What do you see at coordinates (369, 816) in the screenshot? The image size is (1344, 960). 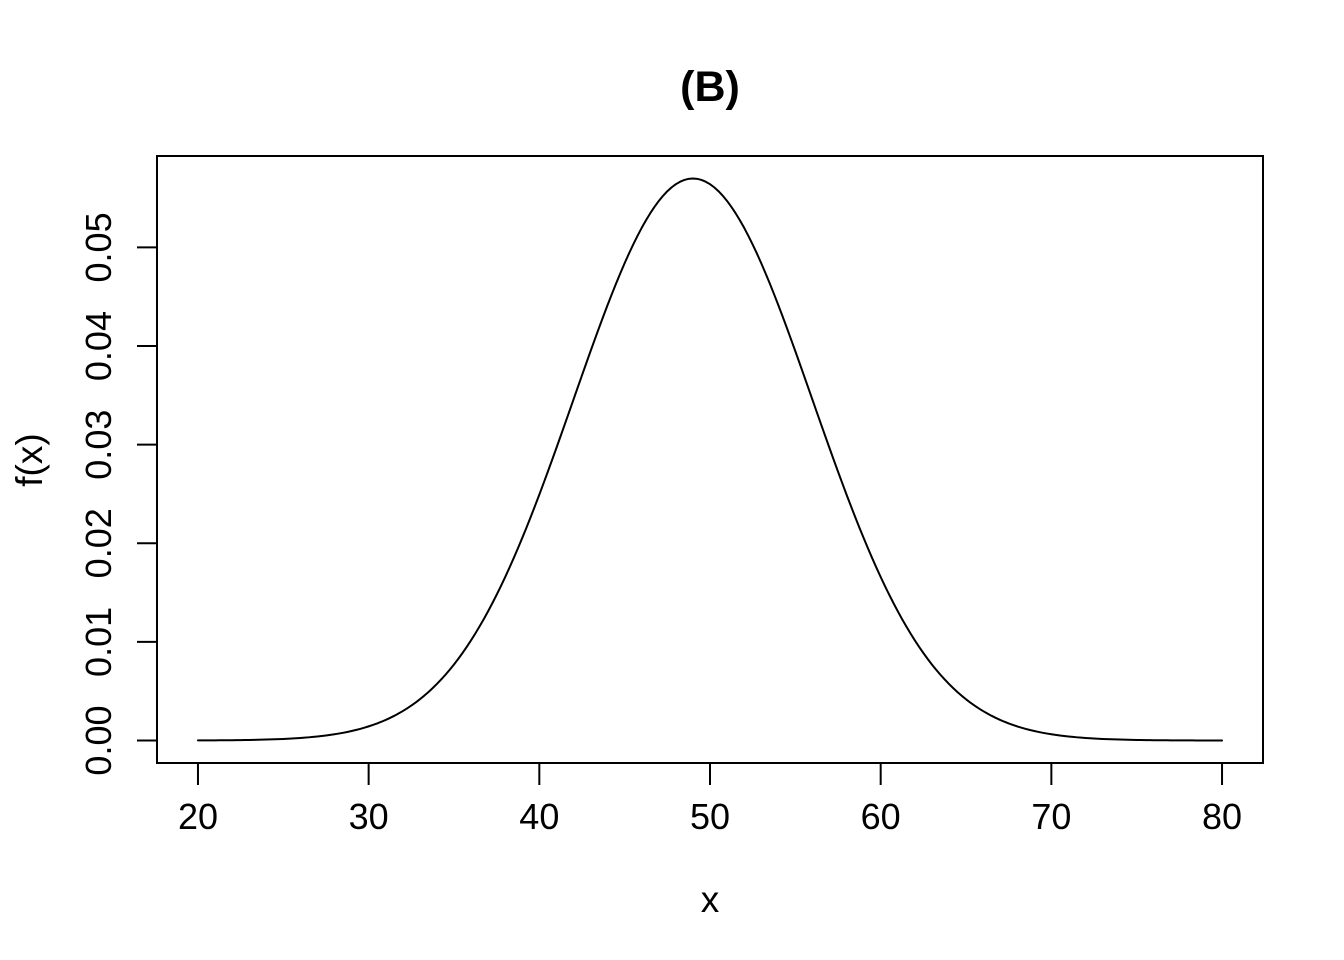 I see `x-tick-label: 30` at bounding box center [369, 816].